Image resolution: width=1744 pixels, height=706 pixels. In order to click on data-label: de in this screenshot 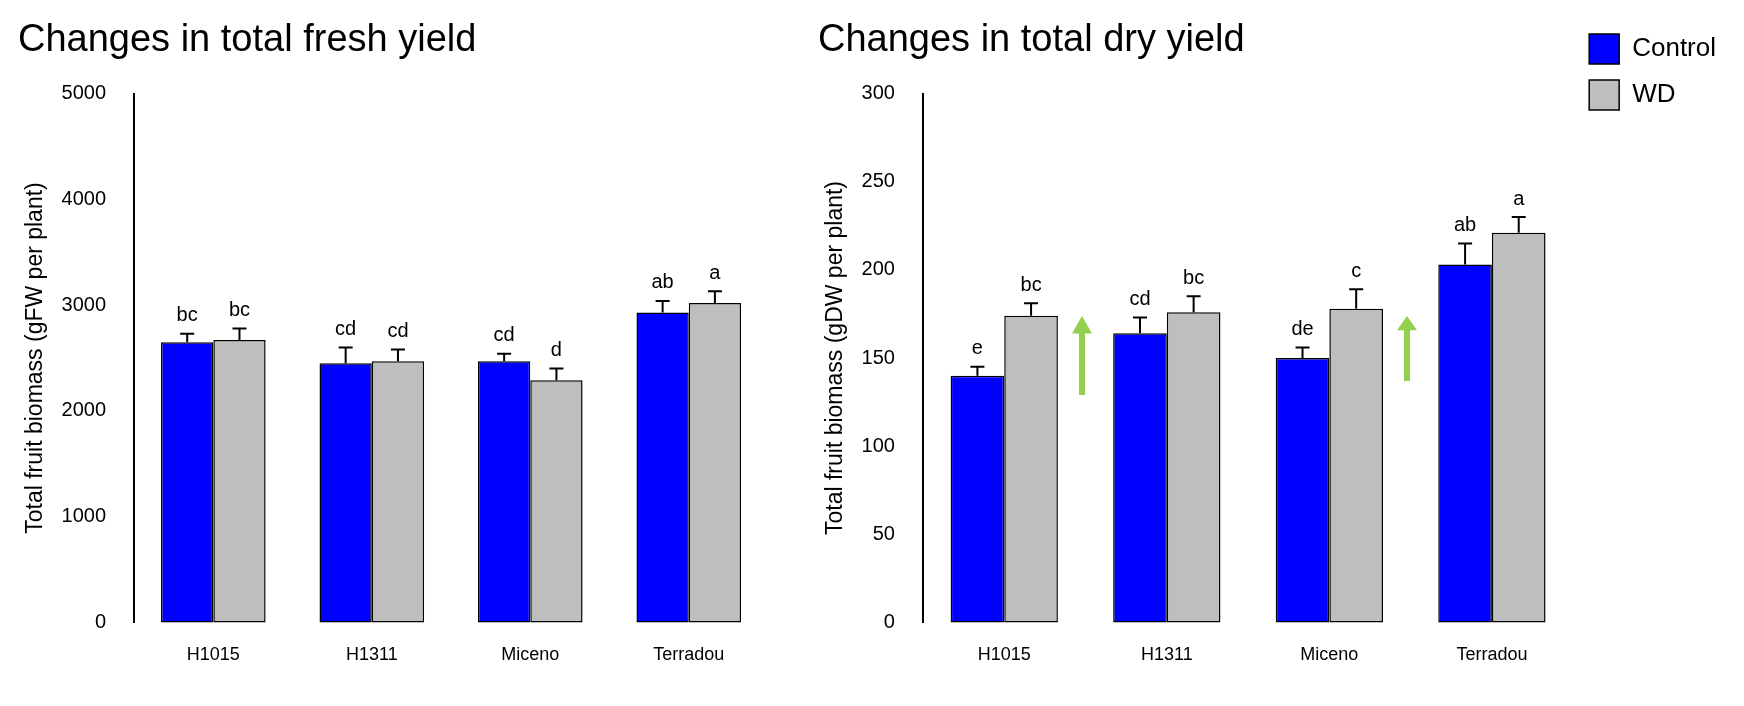, I will do `click(1302, 327)`.